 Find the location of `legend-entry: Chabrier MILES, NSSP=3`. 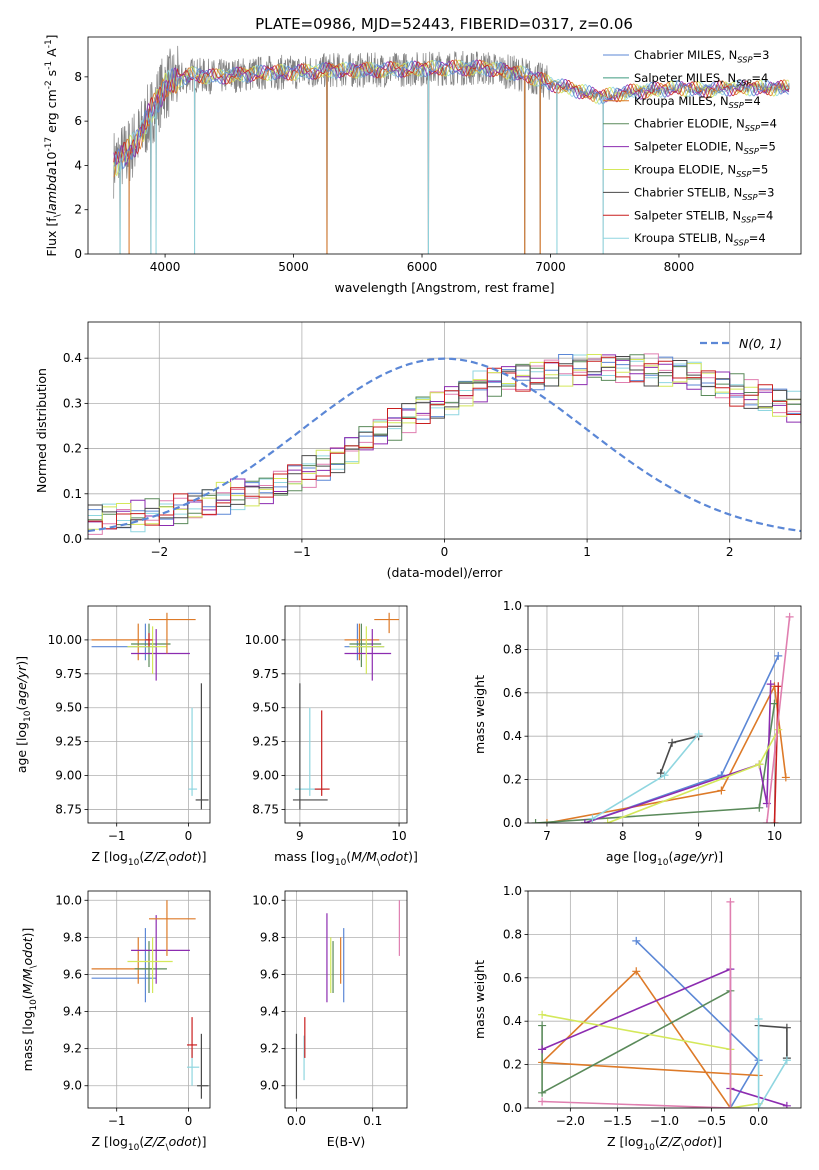

legend-entry: Chabrier MILES, NSSP=3 is located at coordinates (701, 56).